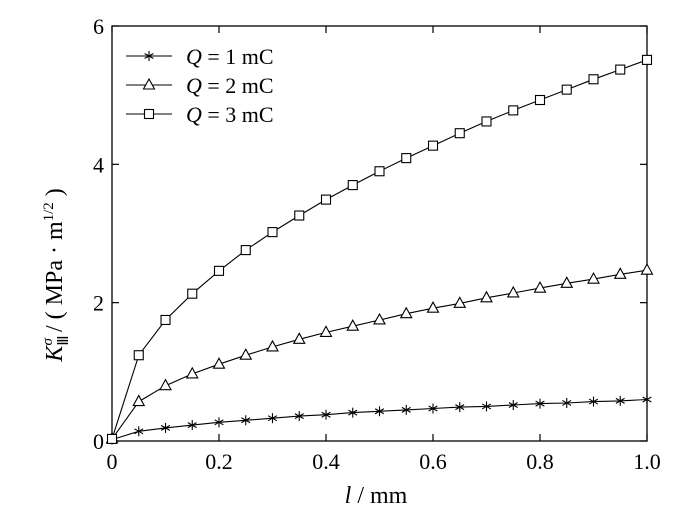 Image resolution: width=700 pixels, height=523 pixels. I want to click on legend-item: Q = 1 mC, so click(200, 56).